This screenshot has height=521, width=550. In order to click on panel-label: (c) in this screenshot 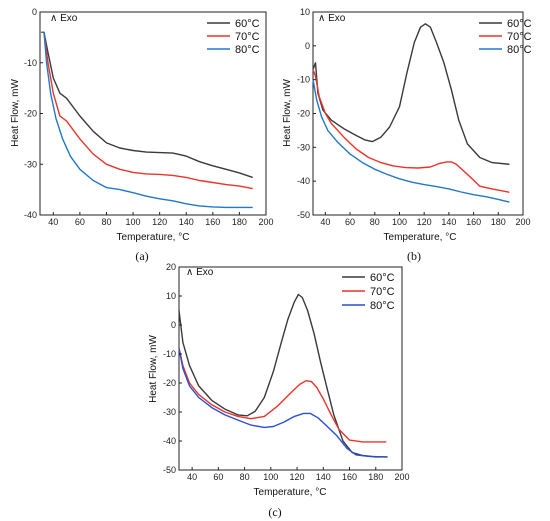, I will do `click(274, 512)`.